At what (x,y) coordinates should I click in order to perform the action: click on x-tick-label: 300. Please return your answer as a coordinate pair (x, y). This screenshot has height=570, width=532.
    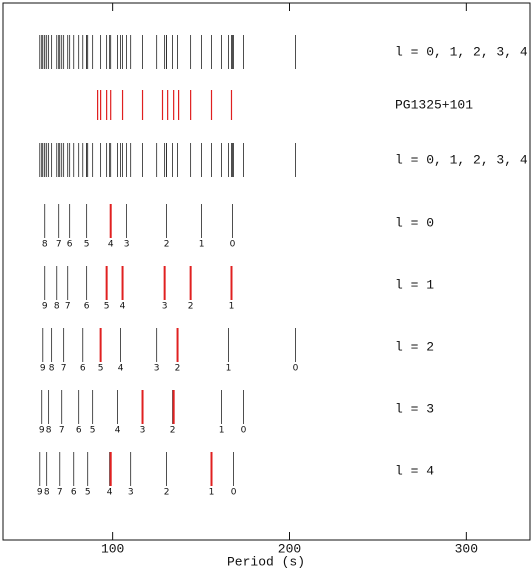
    Looking at the image, I should click on (466, 548).